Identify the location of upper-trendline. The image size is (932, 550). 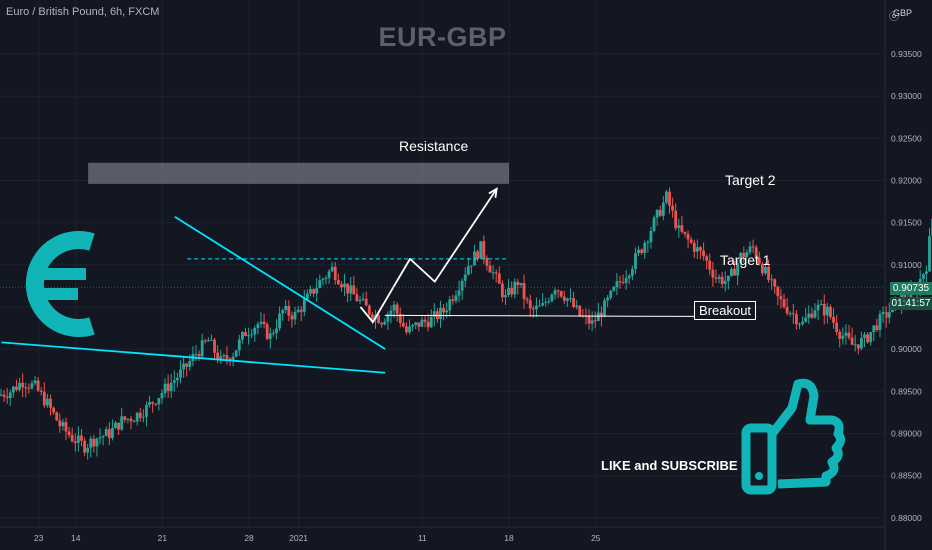
(280, 282).